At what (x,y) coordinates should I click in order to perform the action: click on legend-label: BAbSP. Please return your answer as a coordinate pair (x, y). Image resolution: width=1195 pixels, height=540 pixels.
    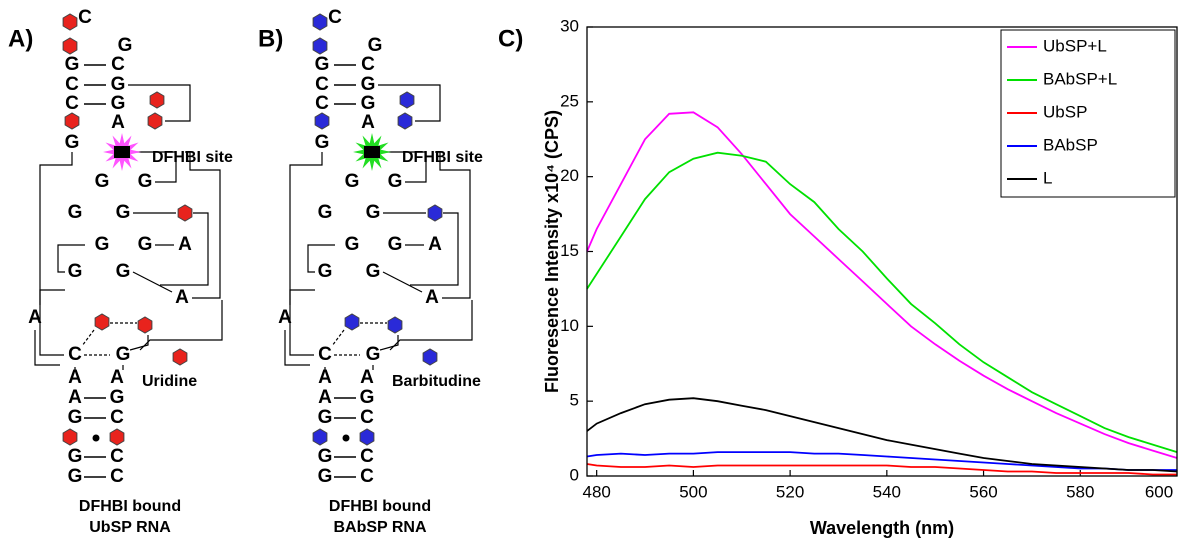
    Looking at the image, I should click on (1070, 144).